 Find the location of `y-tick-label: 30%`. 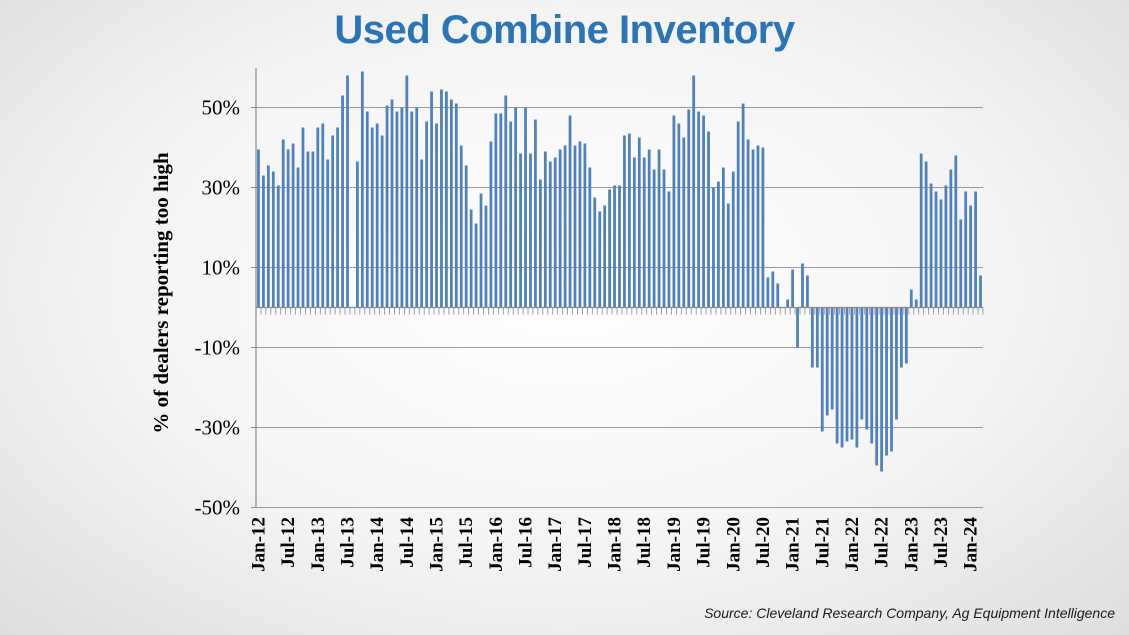

y-tick-label: 30% is located at coordinates (221, 188).